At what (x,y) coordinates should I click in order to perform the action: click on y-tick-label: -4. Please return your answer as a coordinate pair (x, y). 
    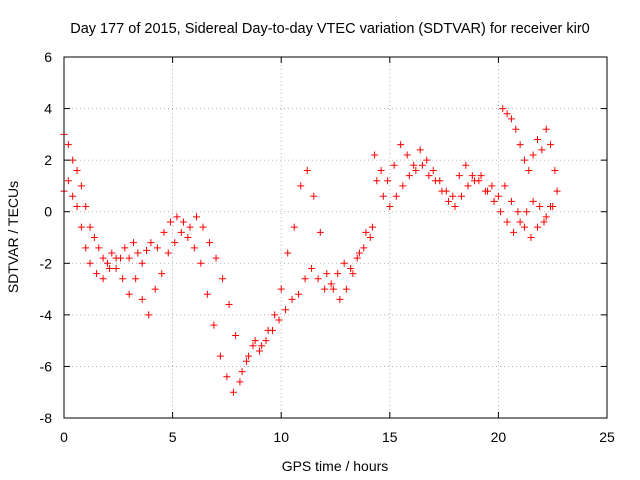
    Looking at the image, I should click on (46, 315).